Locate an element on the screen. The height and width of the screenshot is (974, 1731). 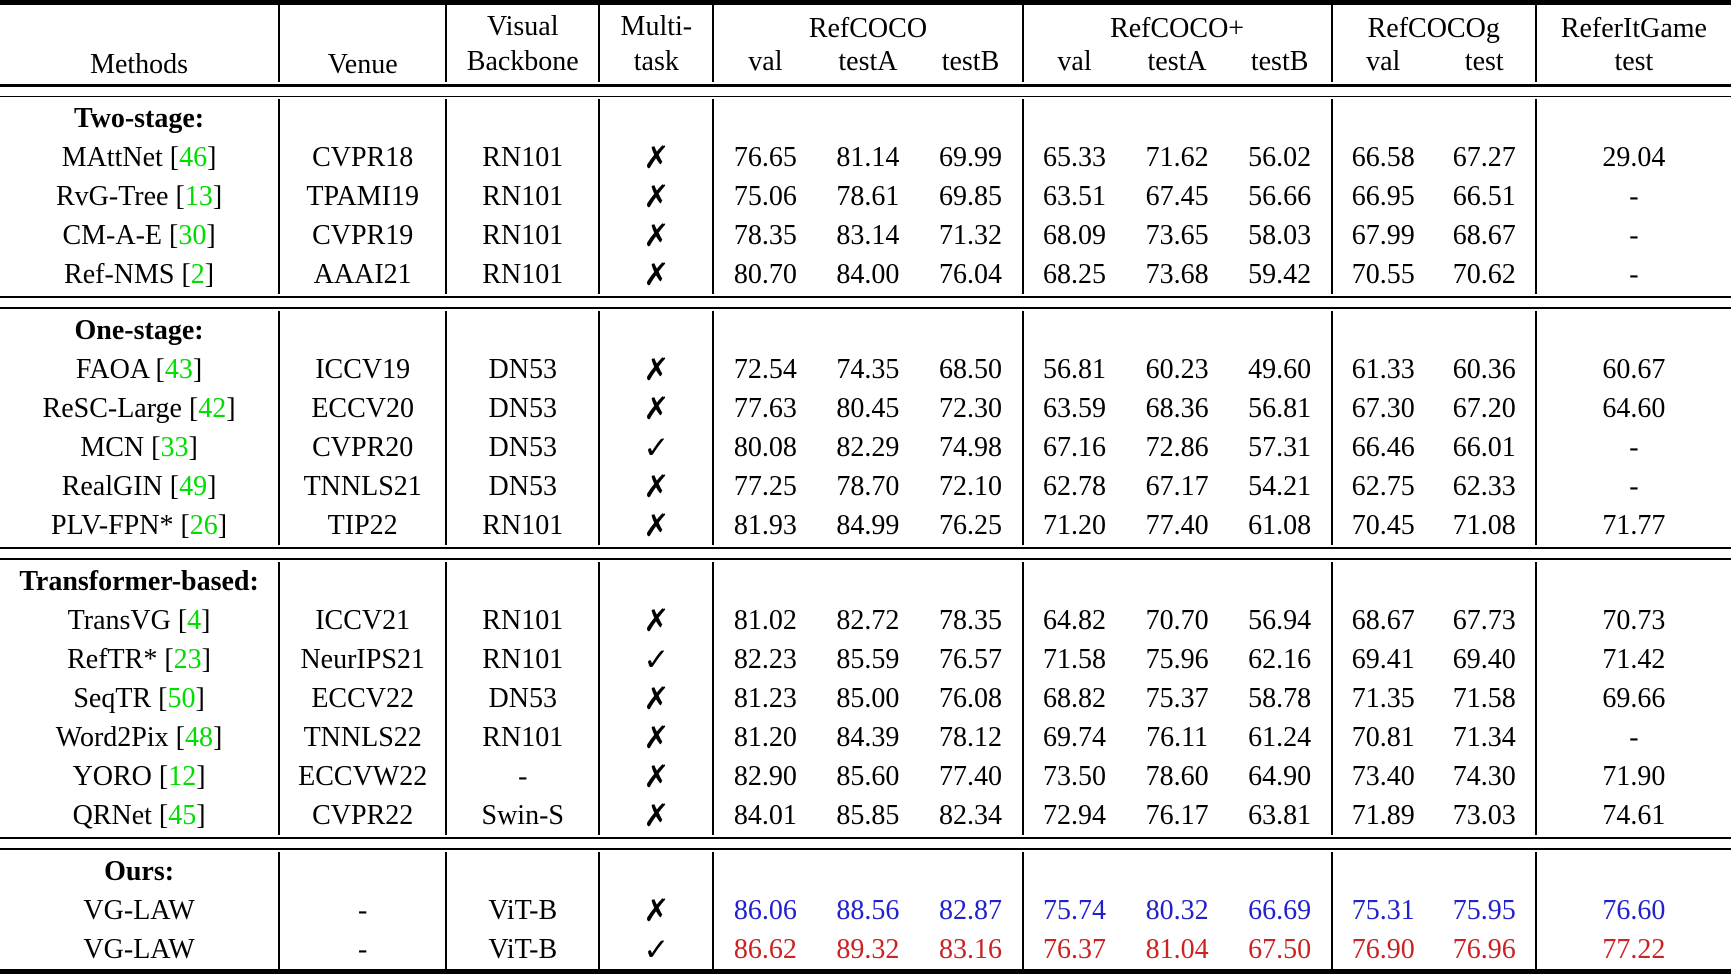
score-cell: 66.01 is located at coordinates (1484, 447).